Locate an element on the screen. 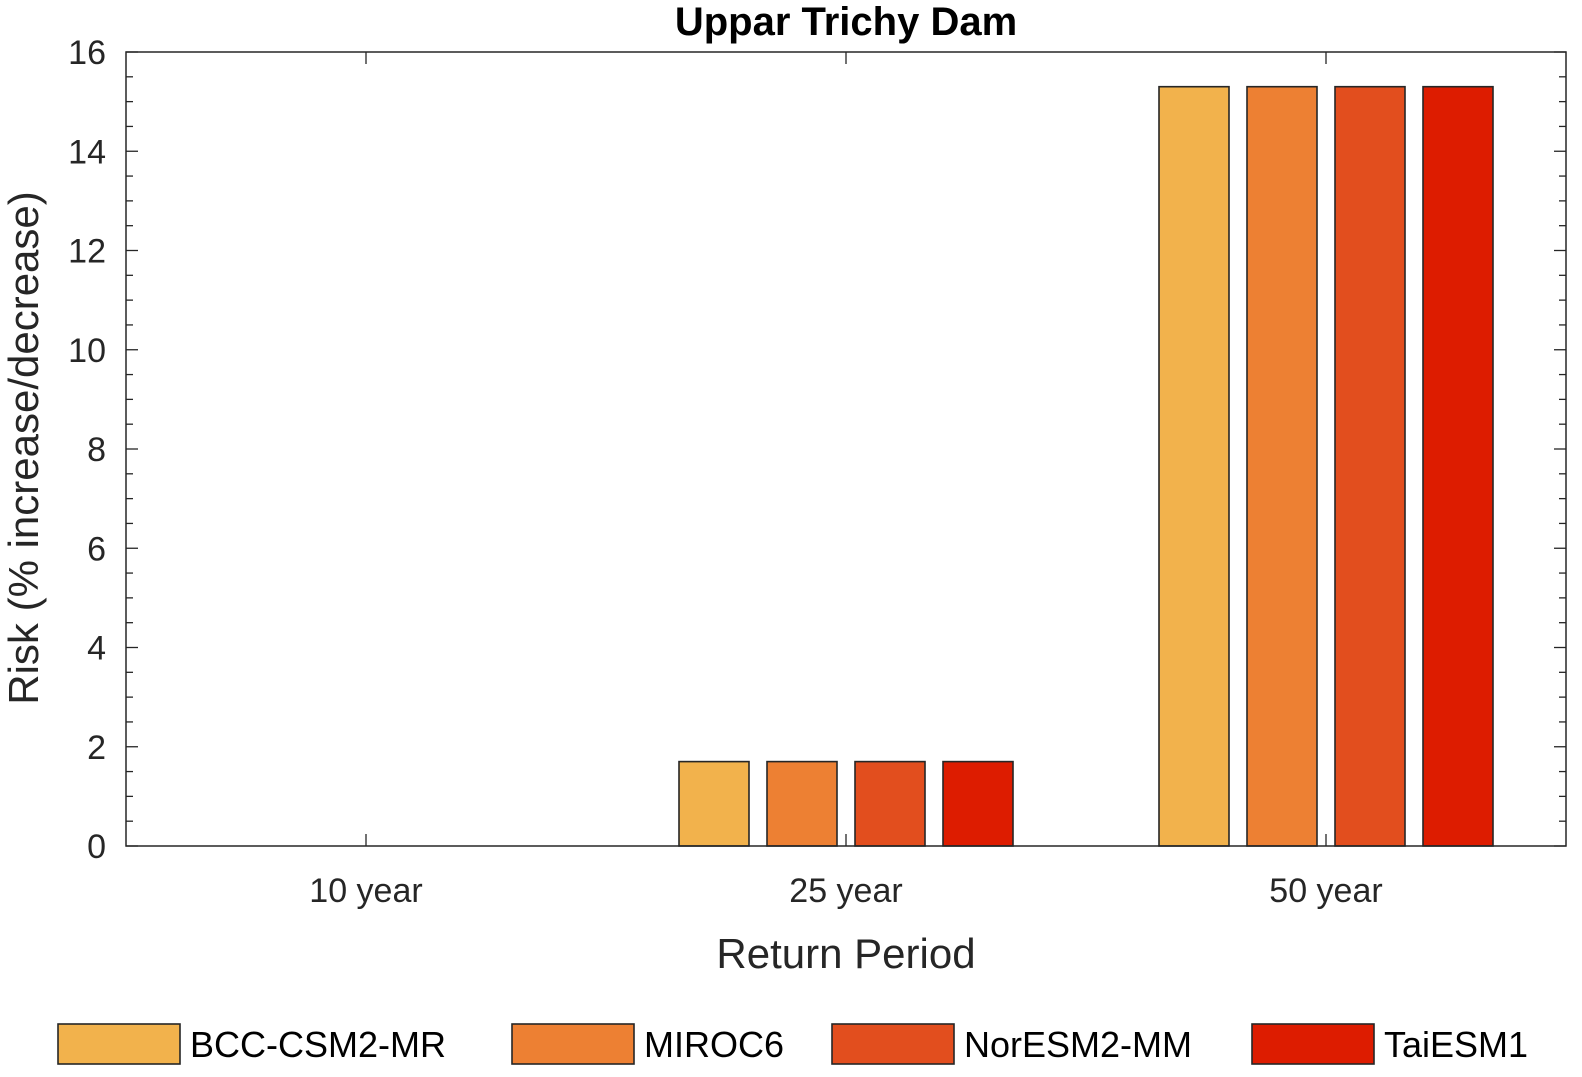 This screenshot has width=1582, height=1077. y-tick-label: 4 is located at coordinates (96, 649).